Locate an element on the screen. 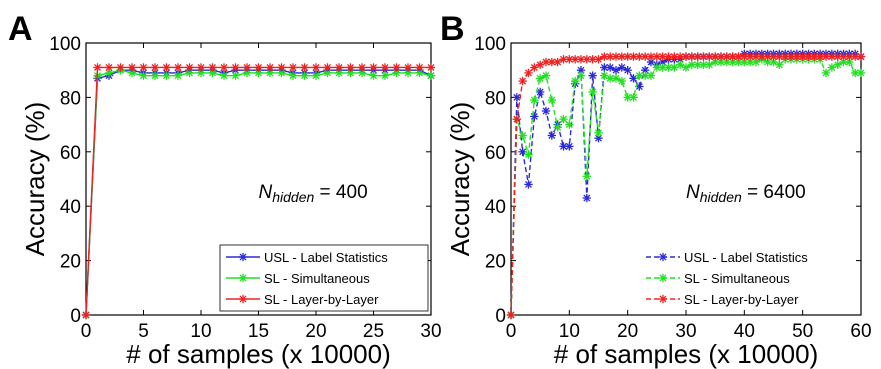  n-hidden-annotation: Nhidden = 400 is located at coordinates (313, 193).